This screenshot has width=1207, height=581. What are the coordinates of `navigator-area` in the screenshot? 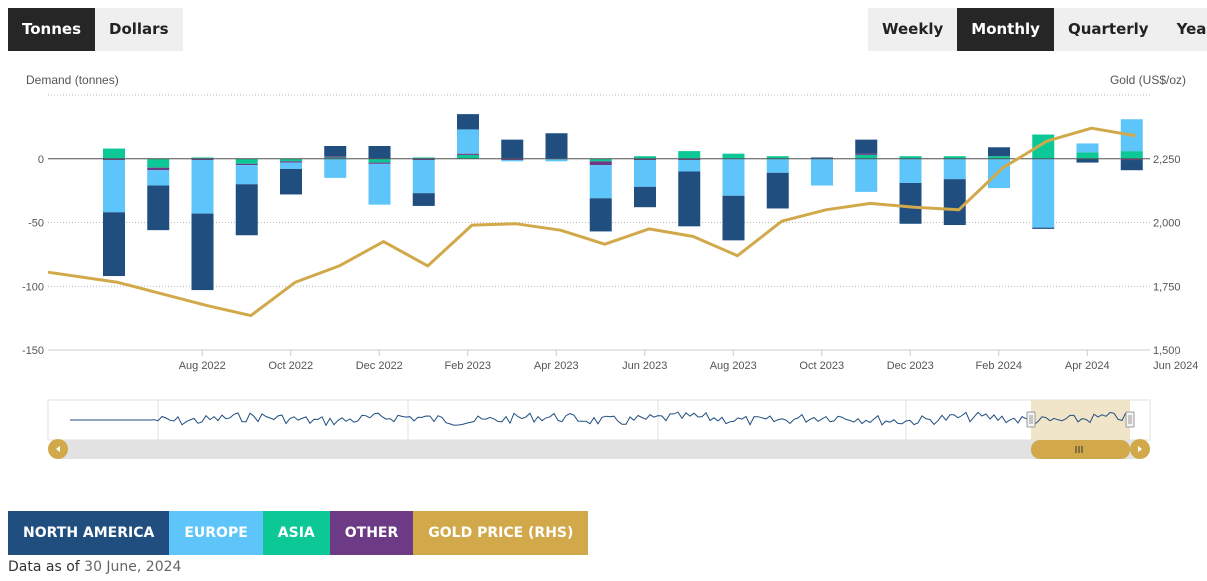 It's located at (599, 420).